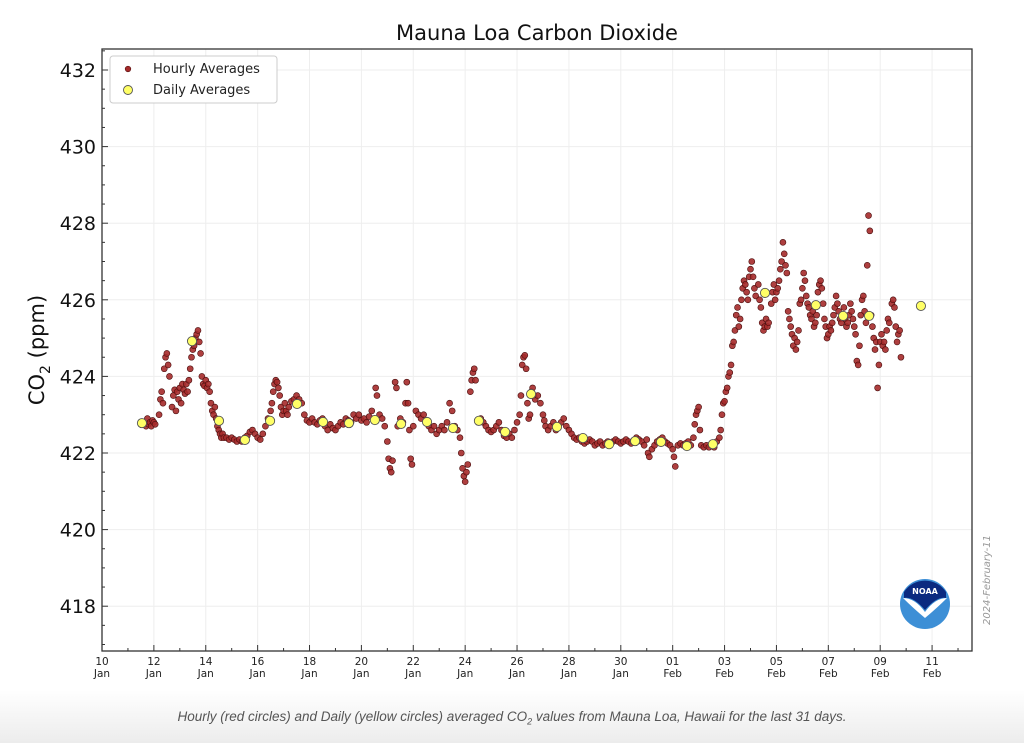 The height and width of the screenshot is (743, 1024). Describe the element at coordinates (309, 662) in the screenshot. I see `x-tick-label-day: 18` at that location.